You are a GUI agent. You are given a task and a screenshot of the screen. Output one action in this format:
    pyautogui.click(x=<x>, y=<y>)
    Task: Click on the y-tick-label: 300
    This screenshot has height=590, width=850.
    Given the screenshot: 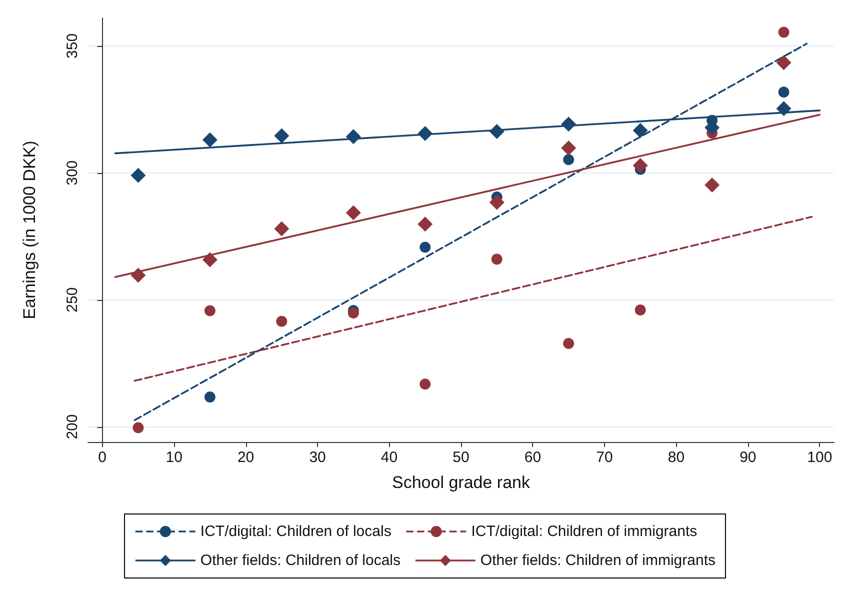 What is the action you would take?
    pyautogui.click(x=72, y=173)
    